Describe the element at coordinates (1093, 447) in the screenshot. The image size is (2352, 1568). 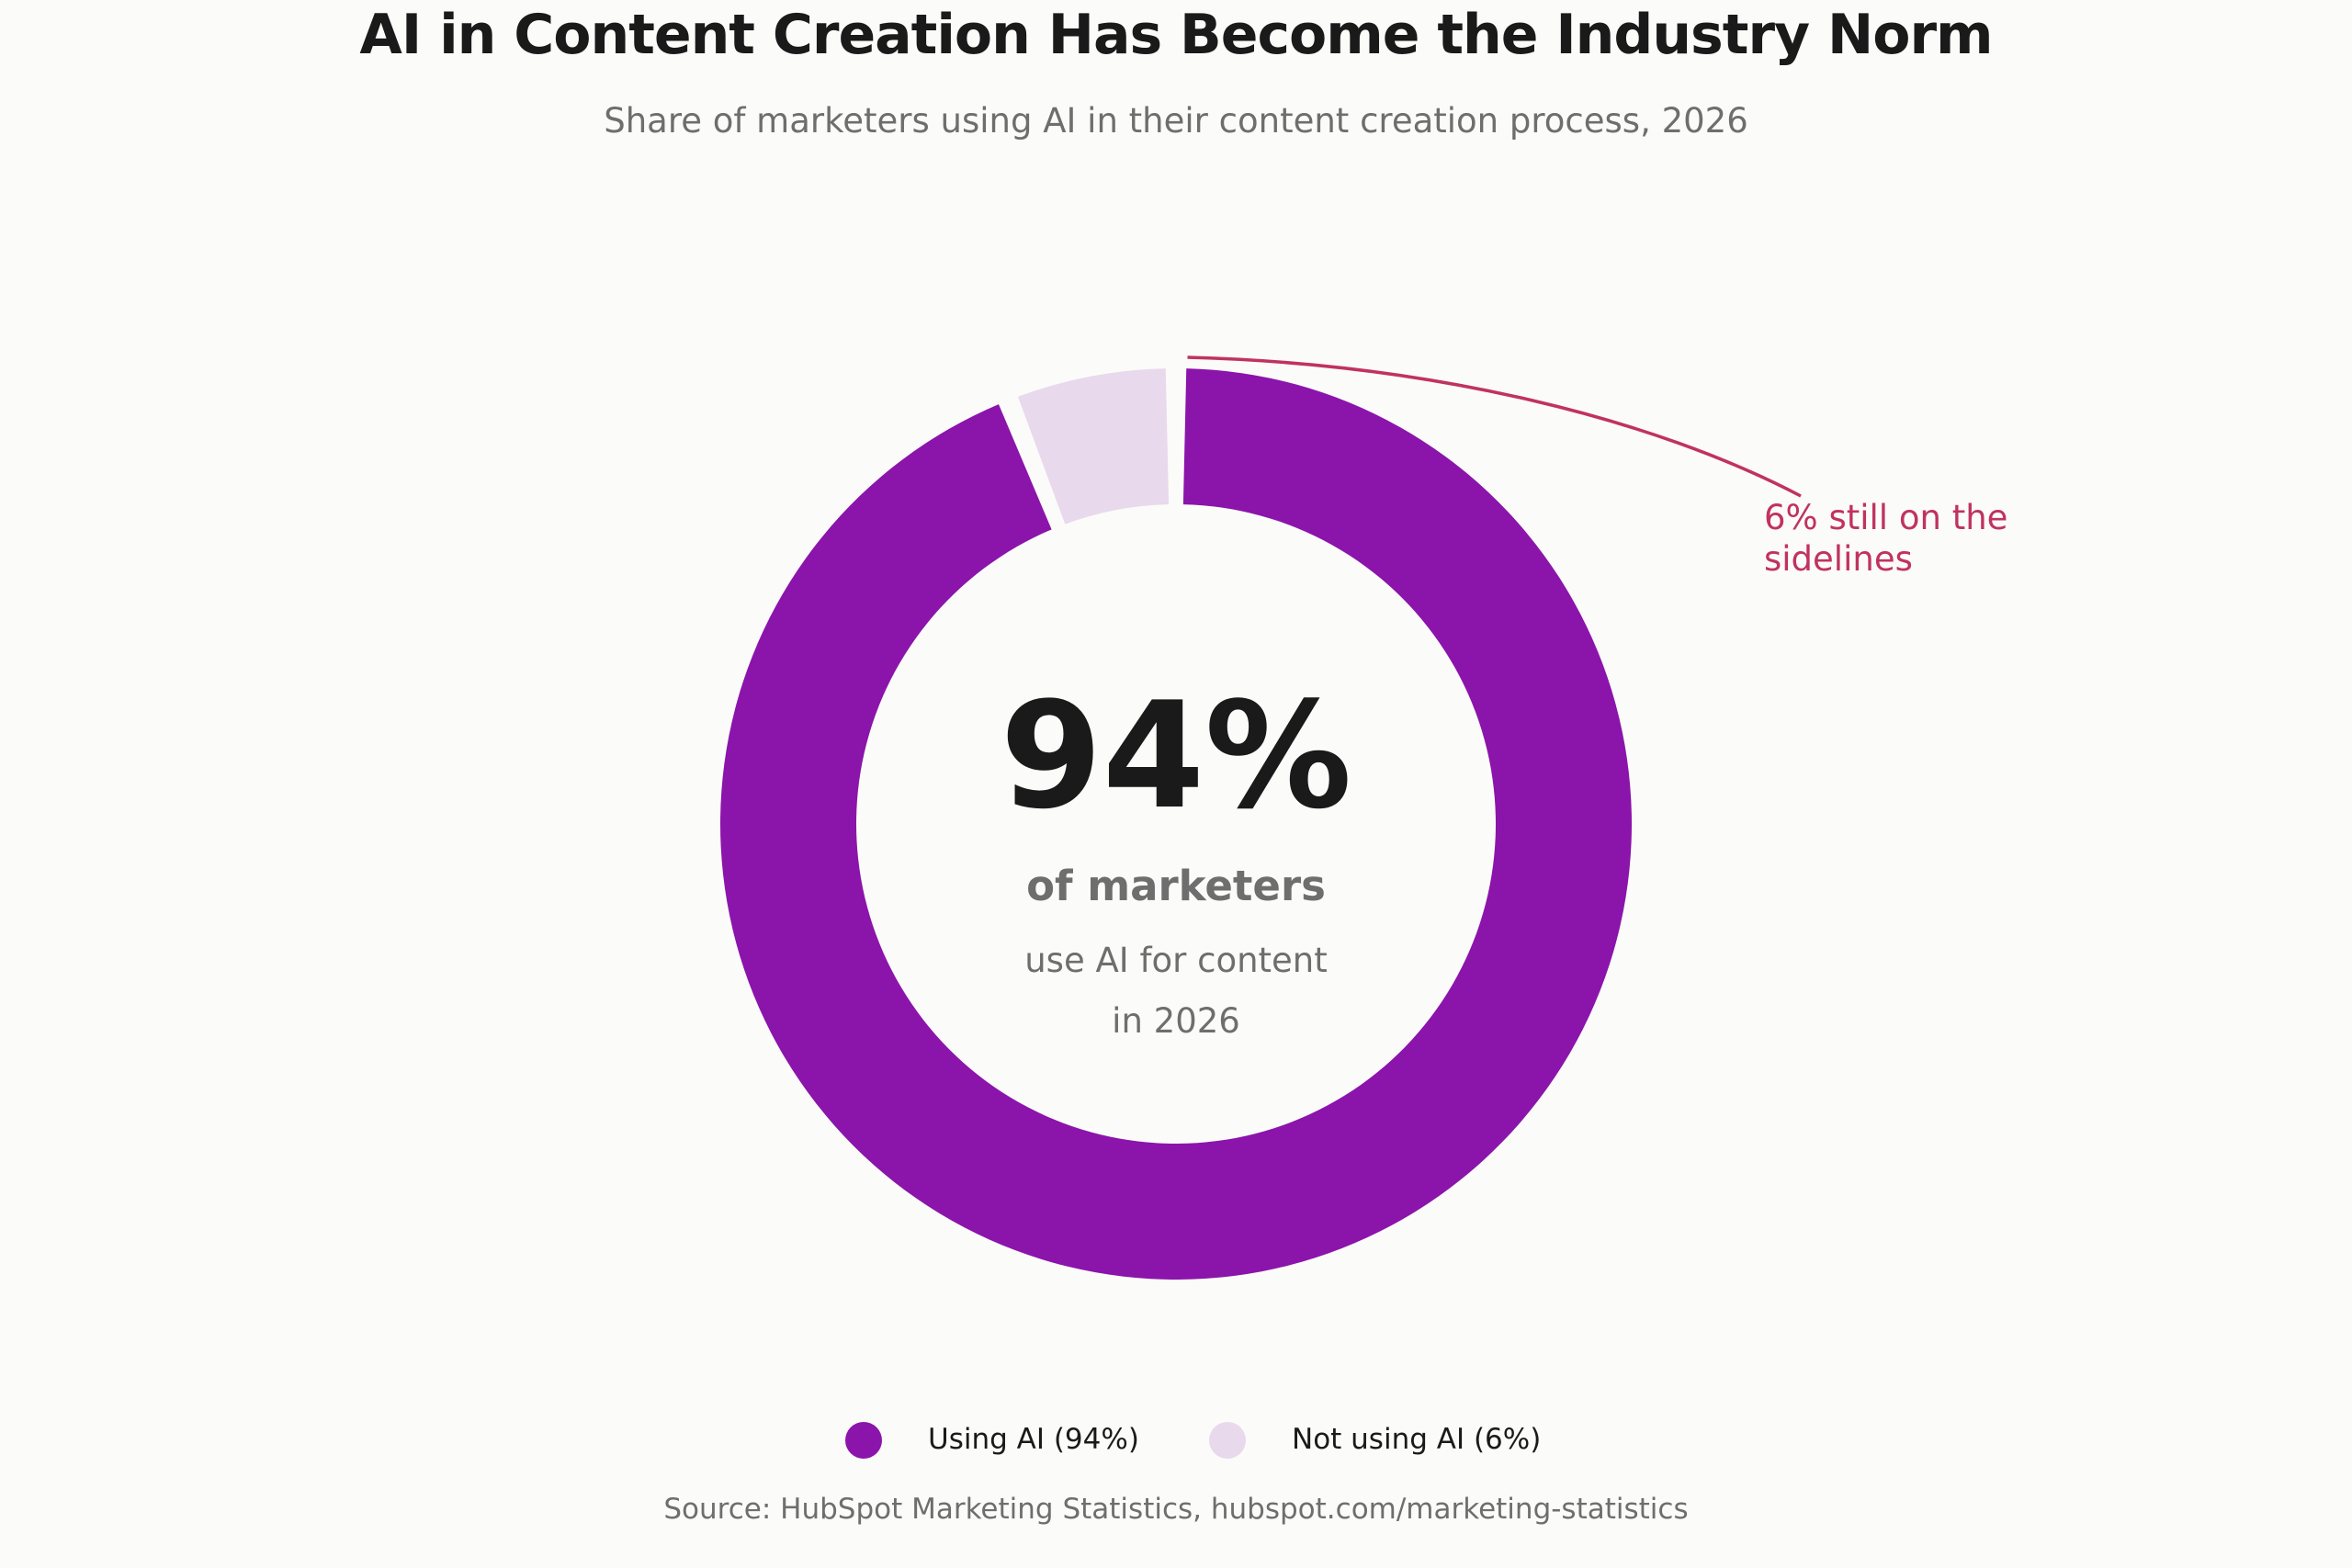
I see `donut-slice-not-using-ai` at that location.